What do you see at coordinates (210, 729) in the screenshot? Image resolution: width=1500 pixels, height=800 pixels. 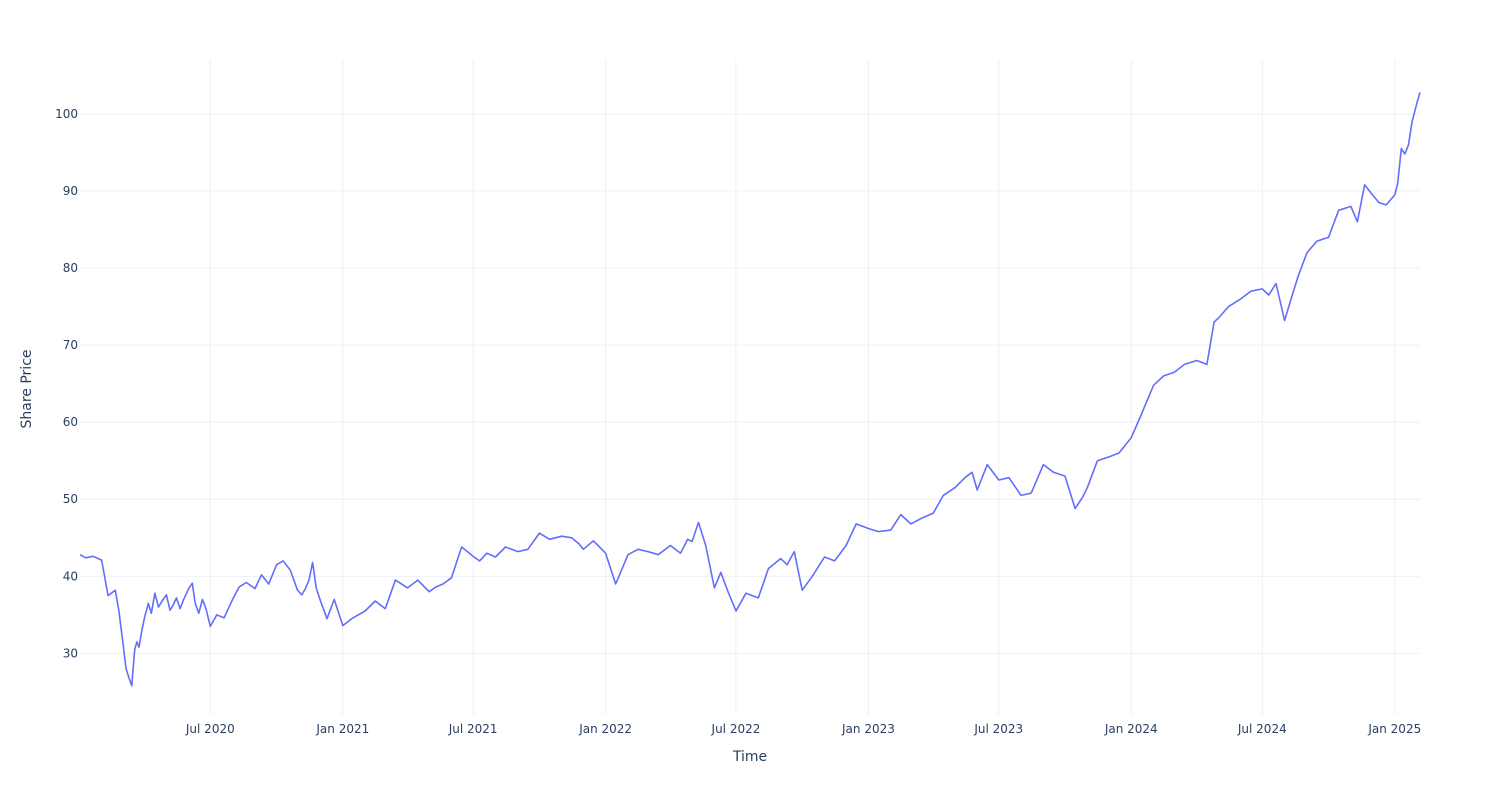 I see `x-tick-label: Jul 2020` at bounding box center [210, 729].